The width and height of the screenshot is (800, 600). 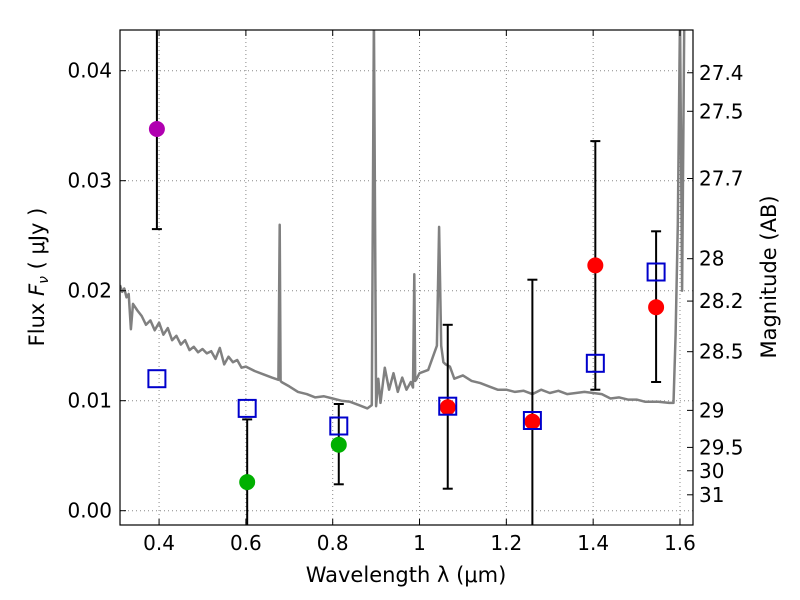 What do you see at coordinates (37, 289) in the screenshot?
I see `y-axis-title-symbol: F` at bounding box center [37, 289].